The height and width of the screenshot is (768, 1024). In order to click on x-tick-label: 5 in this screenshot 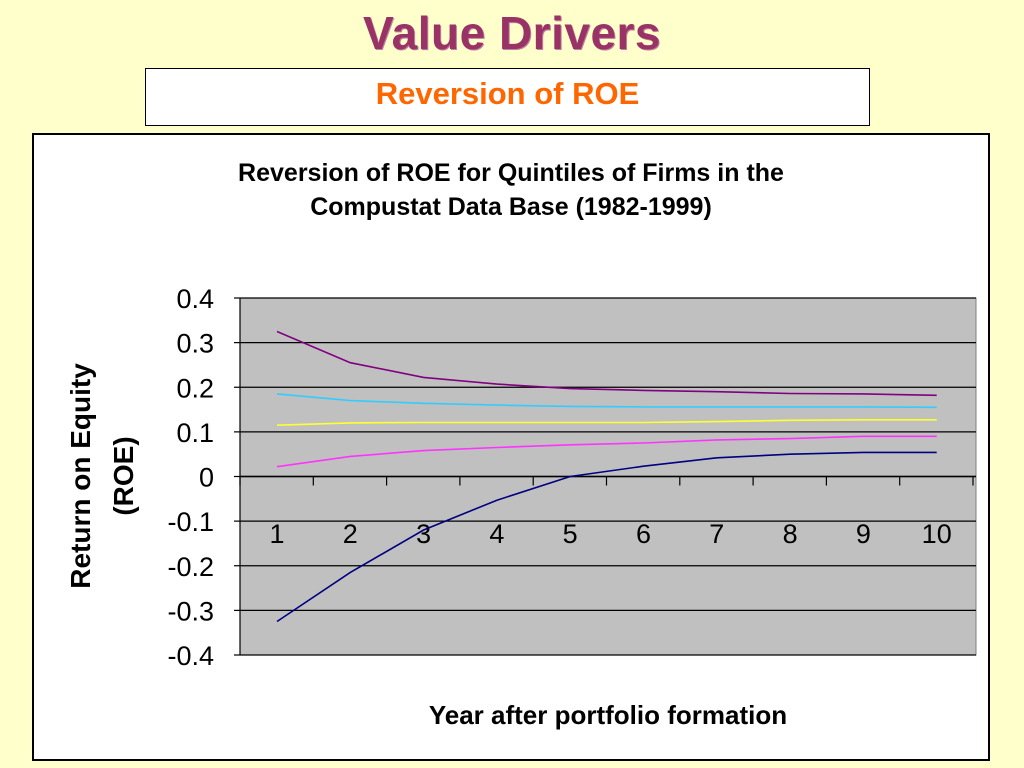, I will do `click(570, 534)`.